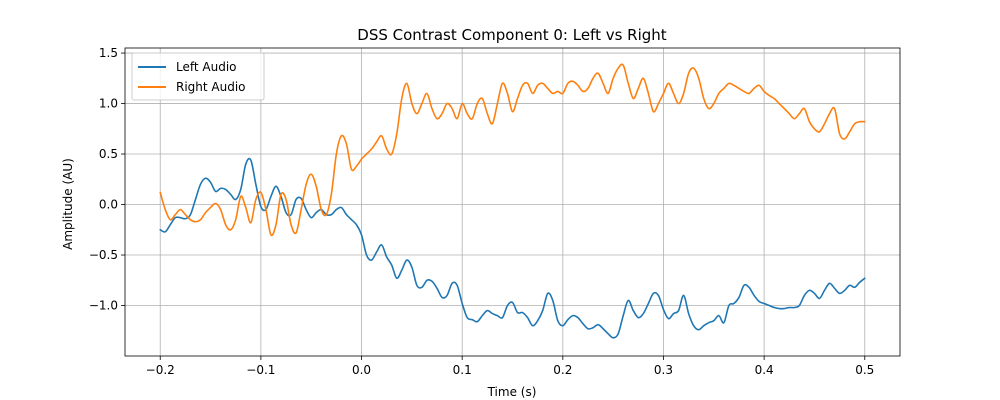 This screenshot has height=400, width=1000. I want to click on y-axis-ticks: −1.0 −0.5 0.0 0.5 1.0 1.5, so click(107, 179).